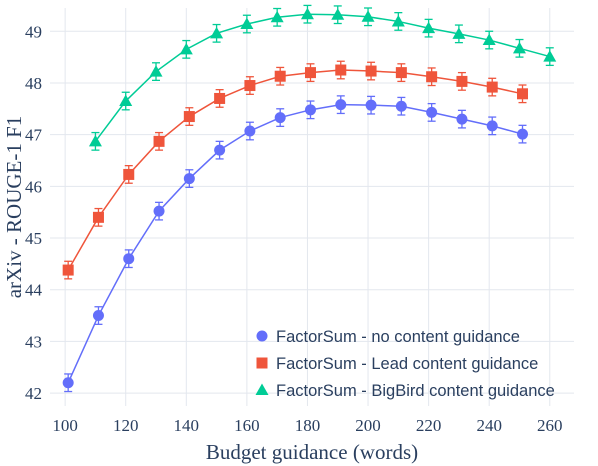  I want to click on y-tick-label: 46, so click(33, 186).